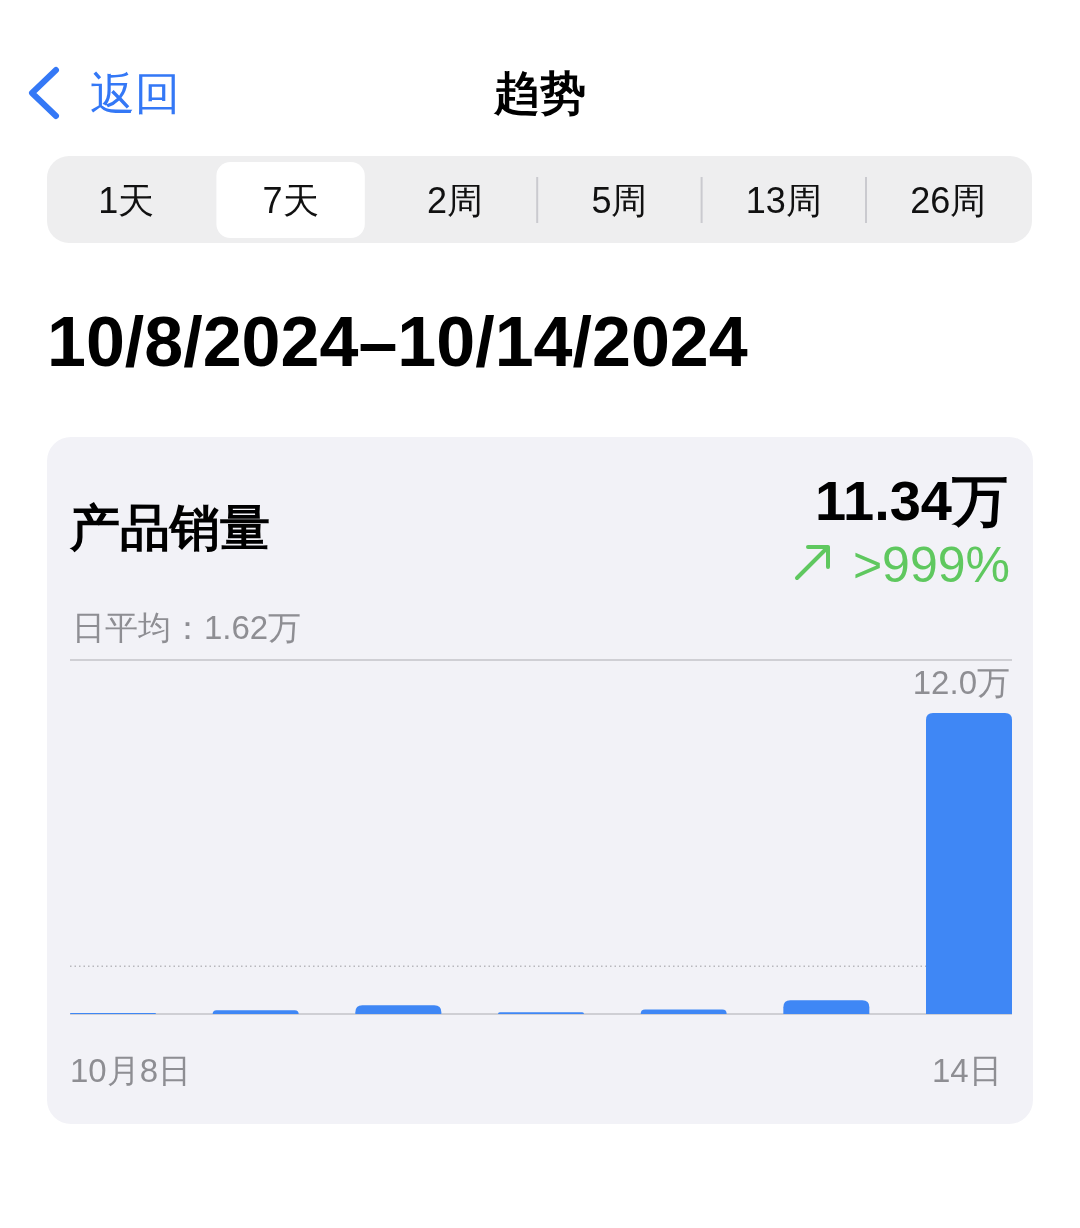  What do you see at coordinates (961, 682) in the screenshot?
I see `ytick-label: 12.0万` at bounding box center [961, 682].